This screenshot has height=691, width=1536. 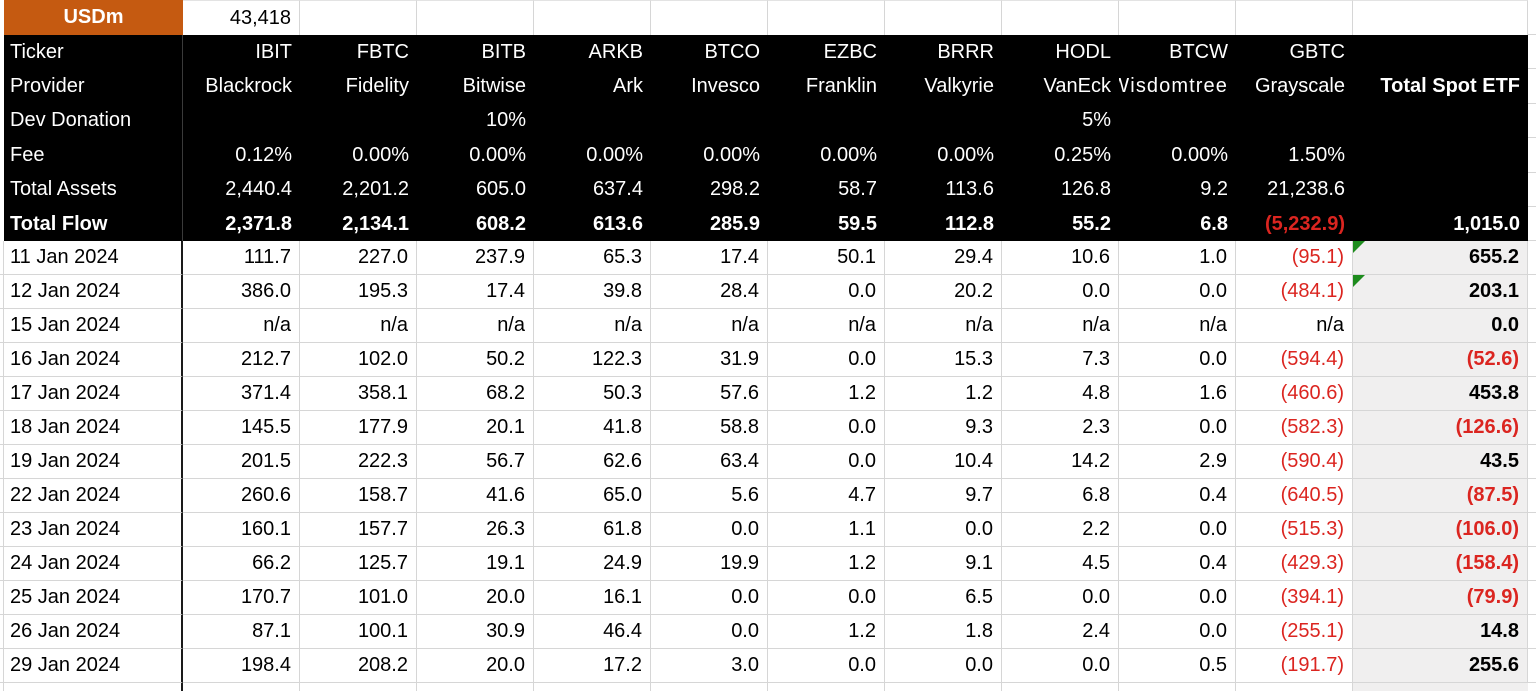 What do you see at coordinates (241, 428) in the screenshot?
I see `value-cell: 145.5` at bounding box center [241, 428].